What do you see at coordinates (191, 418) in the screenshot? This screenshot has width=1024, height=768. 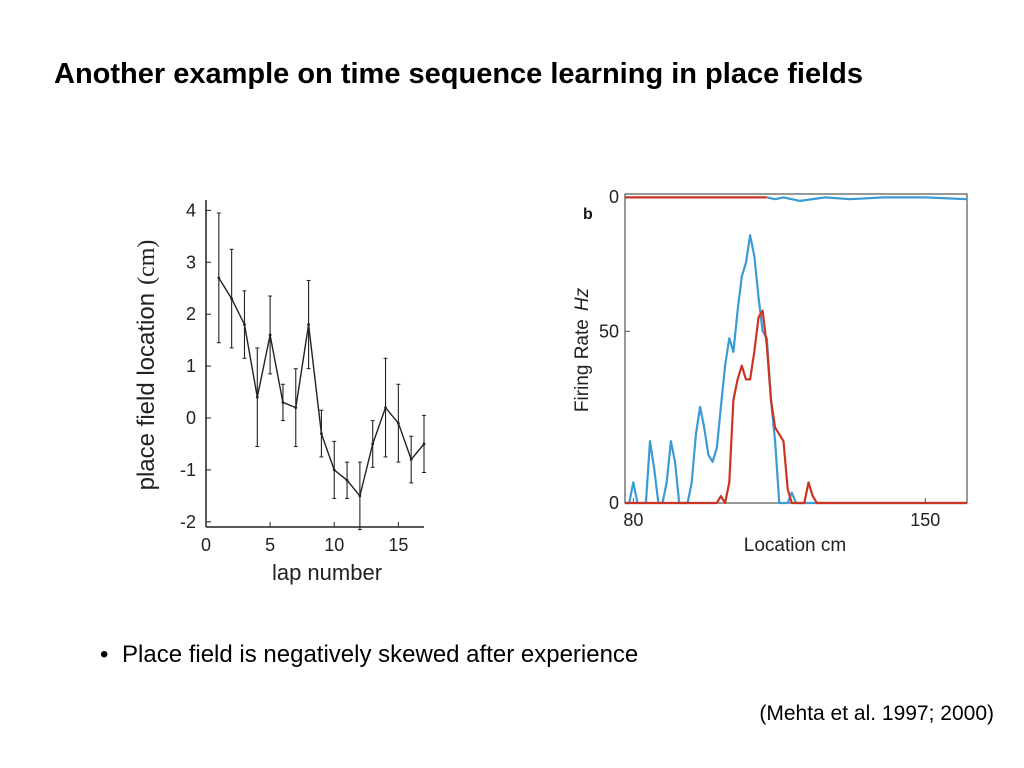 I see `left-ytick-label: 0` at bounding box center [191, 418].